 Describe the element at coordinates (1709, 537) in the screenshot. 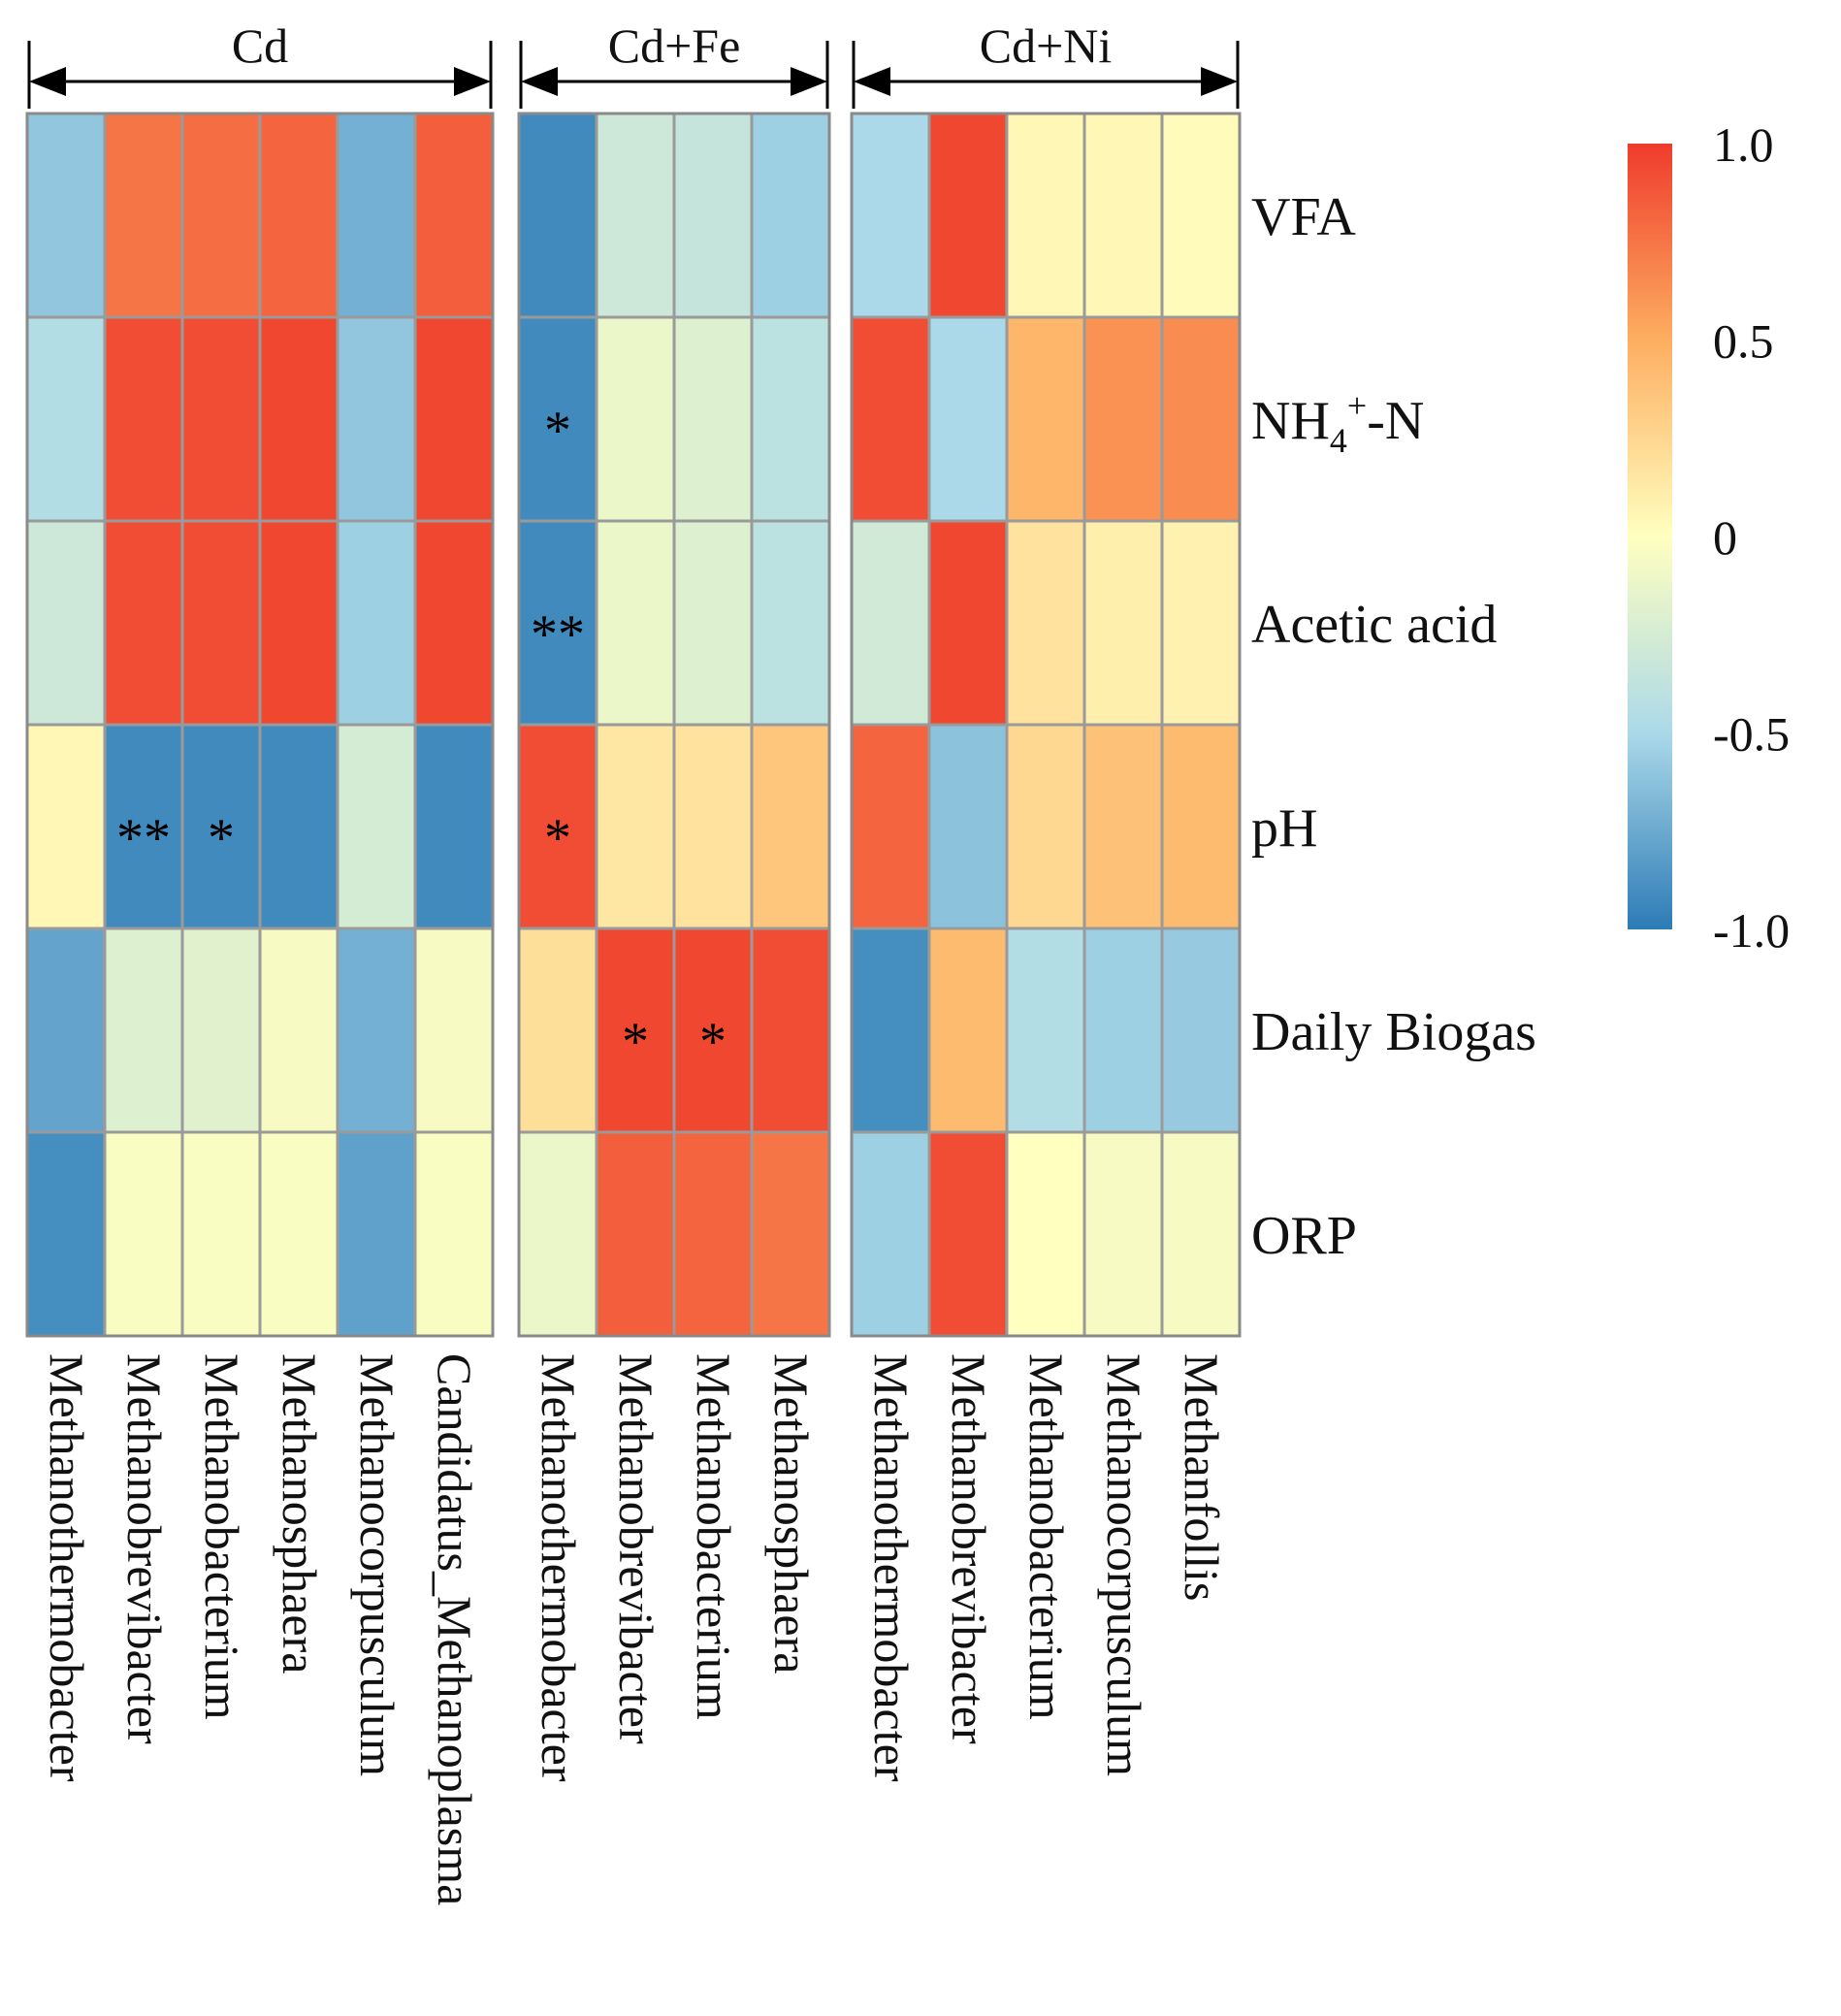

I see `colorbar: 1.0 0.5 0 -0.5 -1.0` at that location.